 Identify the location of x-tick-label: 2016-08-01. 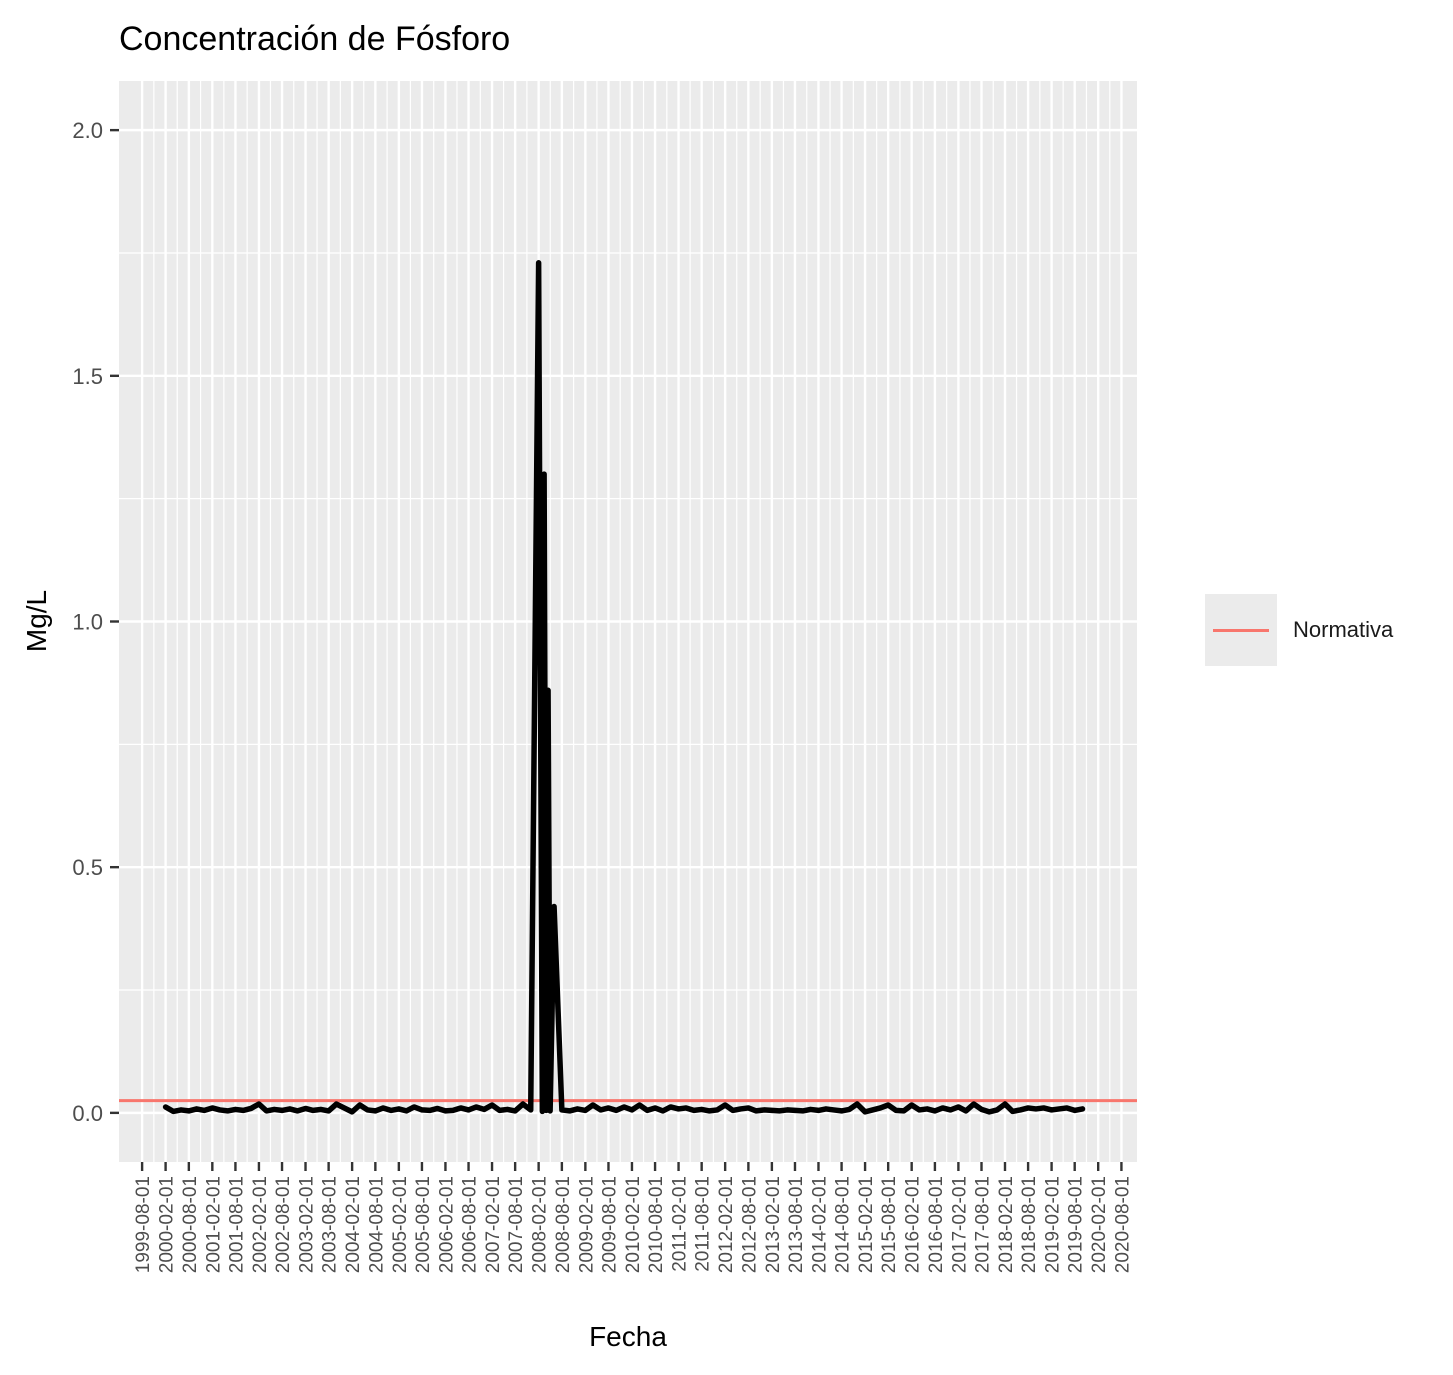
(936, 1224).